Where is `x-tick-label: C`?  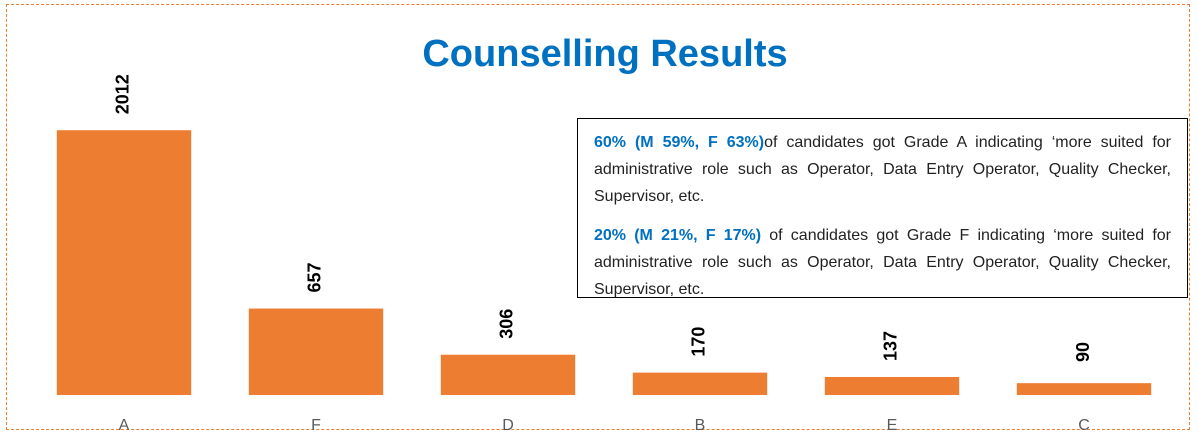
x-tick-label: C is located at coordinates (1084, 425).